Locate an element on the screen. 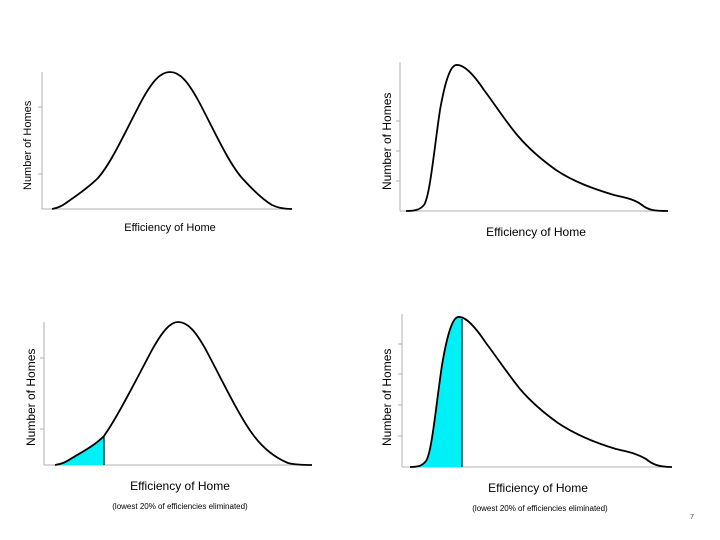 The height and width of the screenshot is (540, 720). page-number: 7 is located at coordinates (692, 517).